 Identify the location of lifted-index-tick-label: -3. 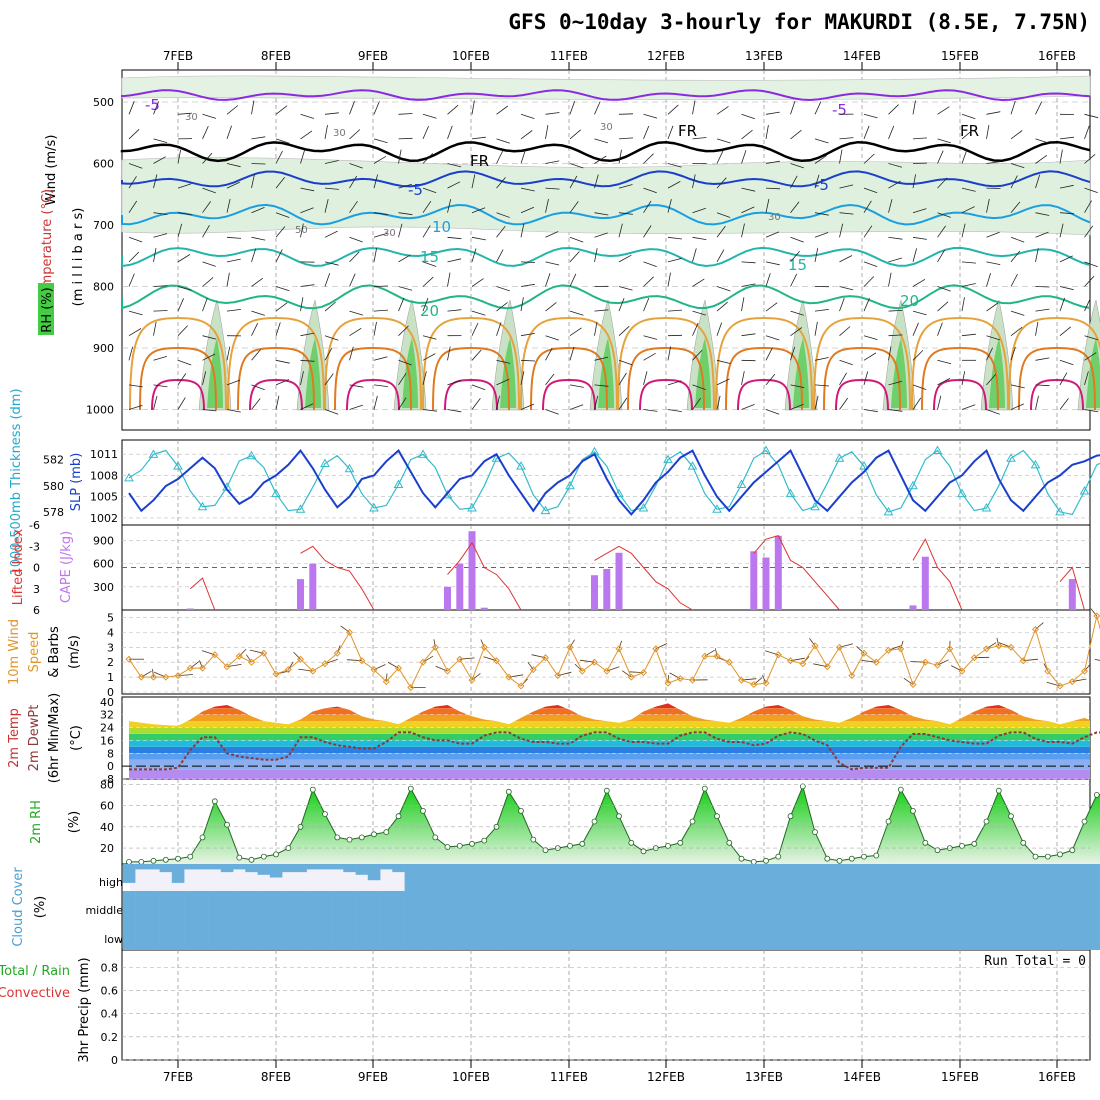
(34, 546).